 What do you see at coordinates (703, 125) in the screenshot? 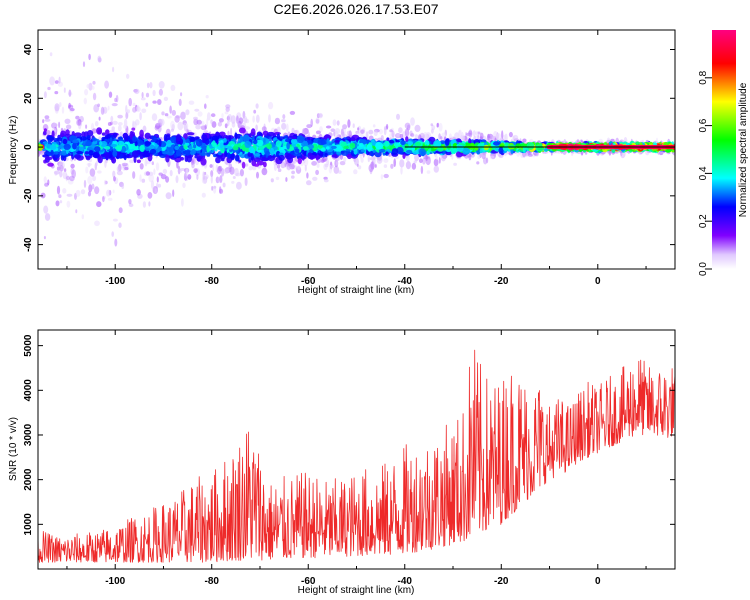
I see `colorbar-tick-label: 0.6` at bounding box center [703, 125].